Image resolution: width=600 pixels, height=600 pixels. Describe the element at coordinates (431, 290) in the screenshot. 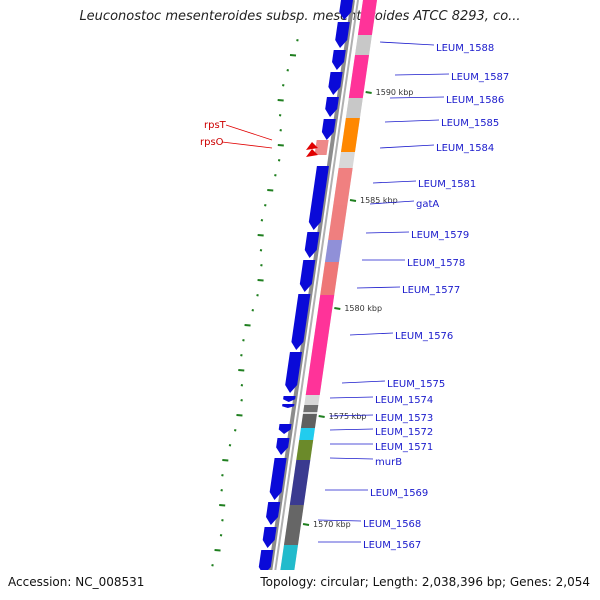

I see `gene-label-leum_1577: LEUM_1577` at that location.